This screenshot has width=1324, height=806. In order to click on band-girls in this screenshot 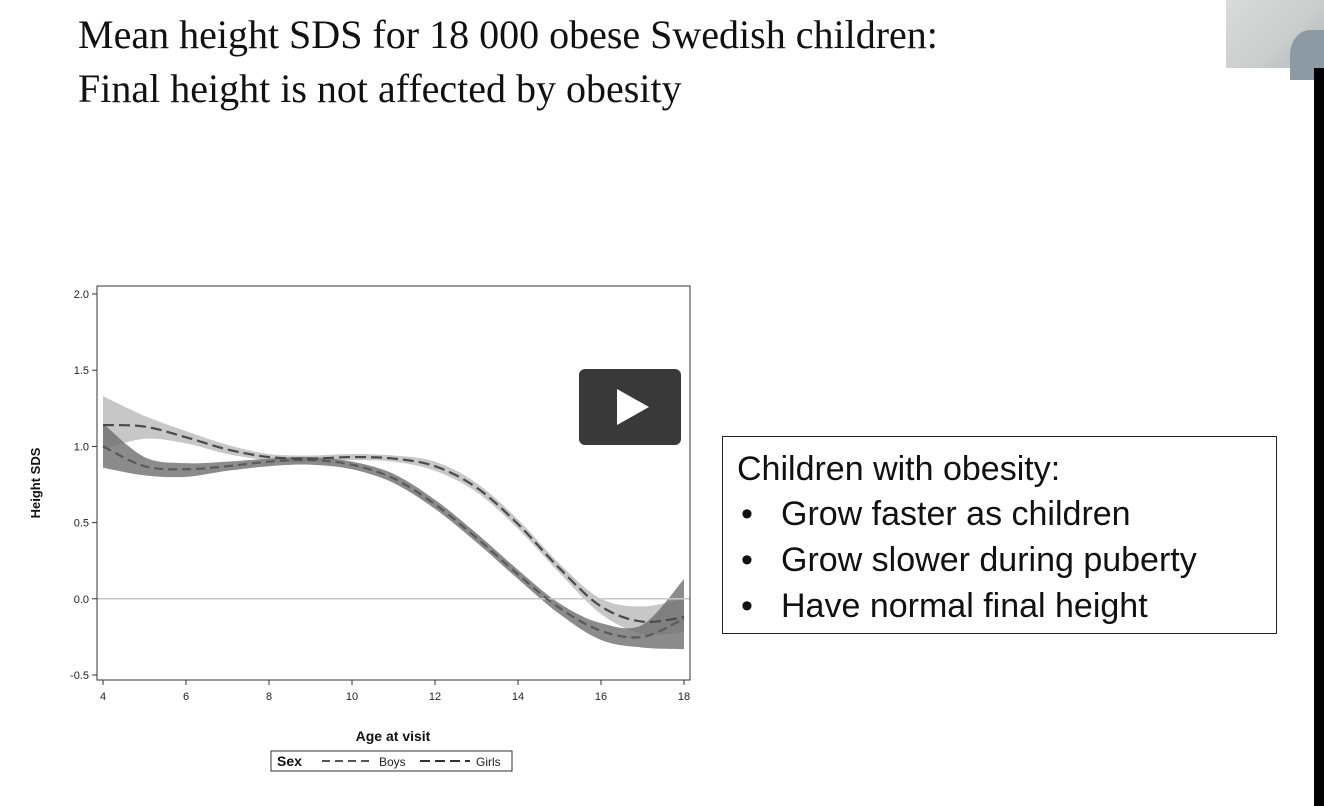, I will do `click(393, 515)`.